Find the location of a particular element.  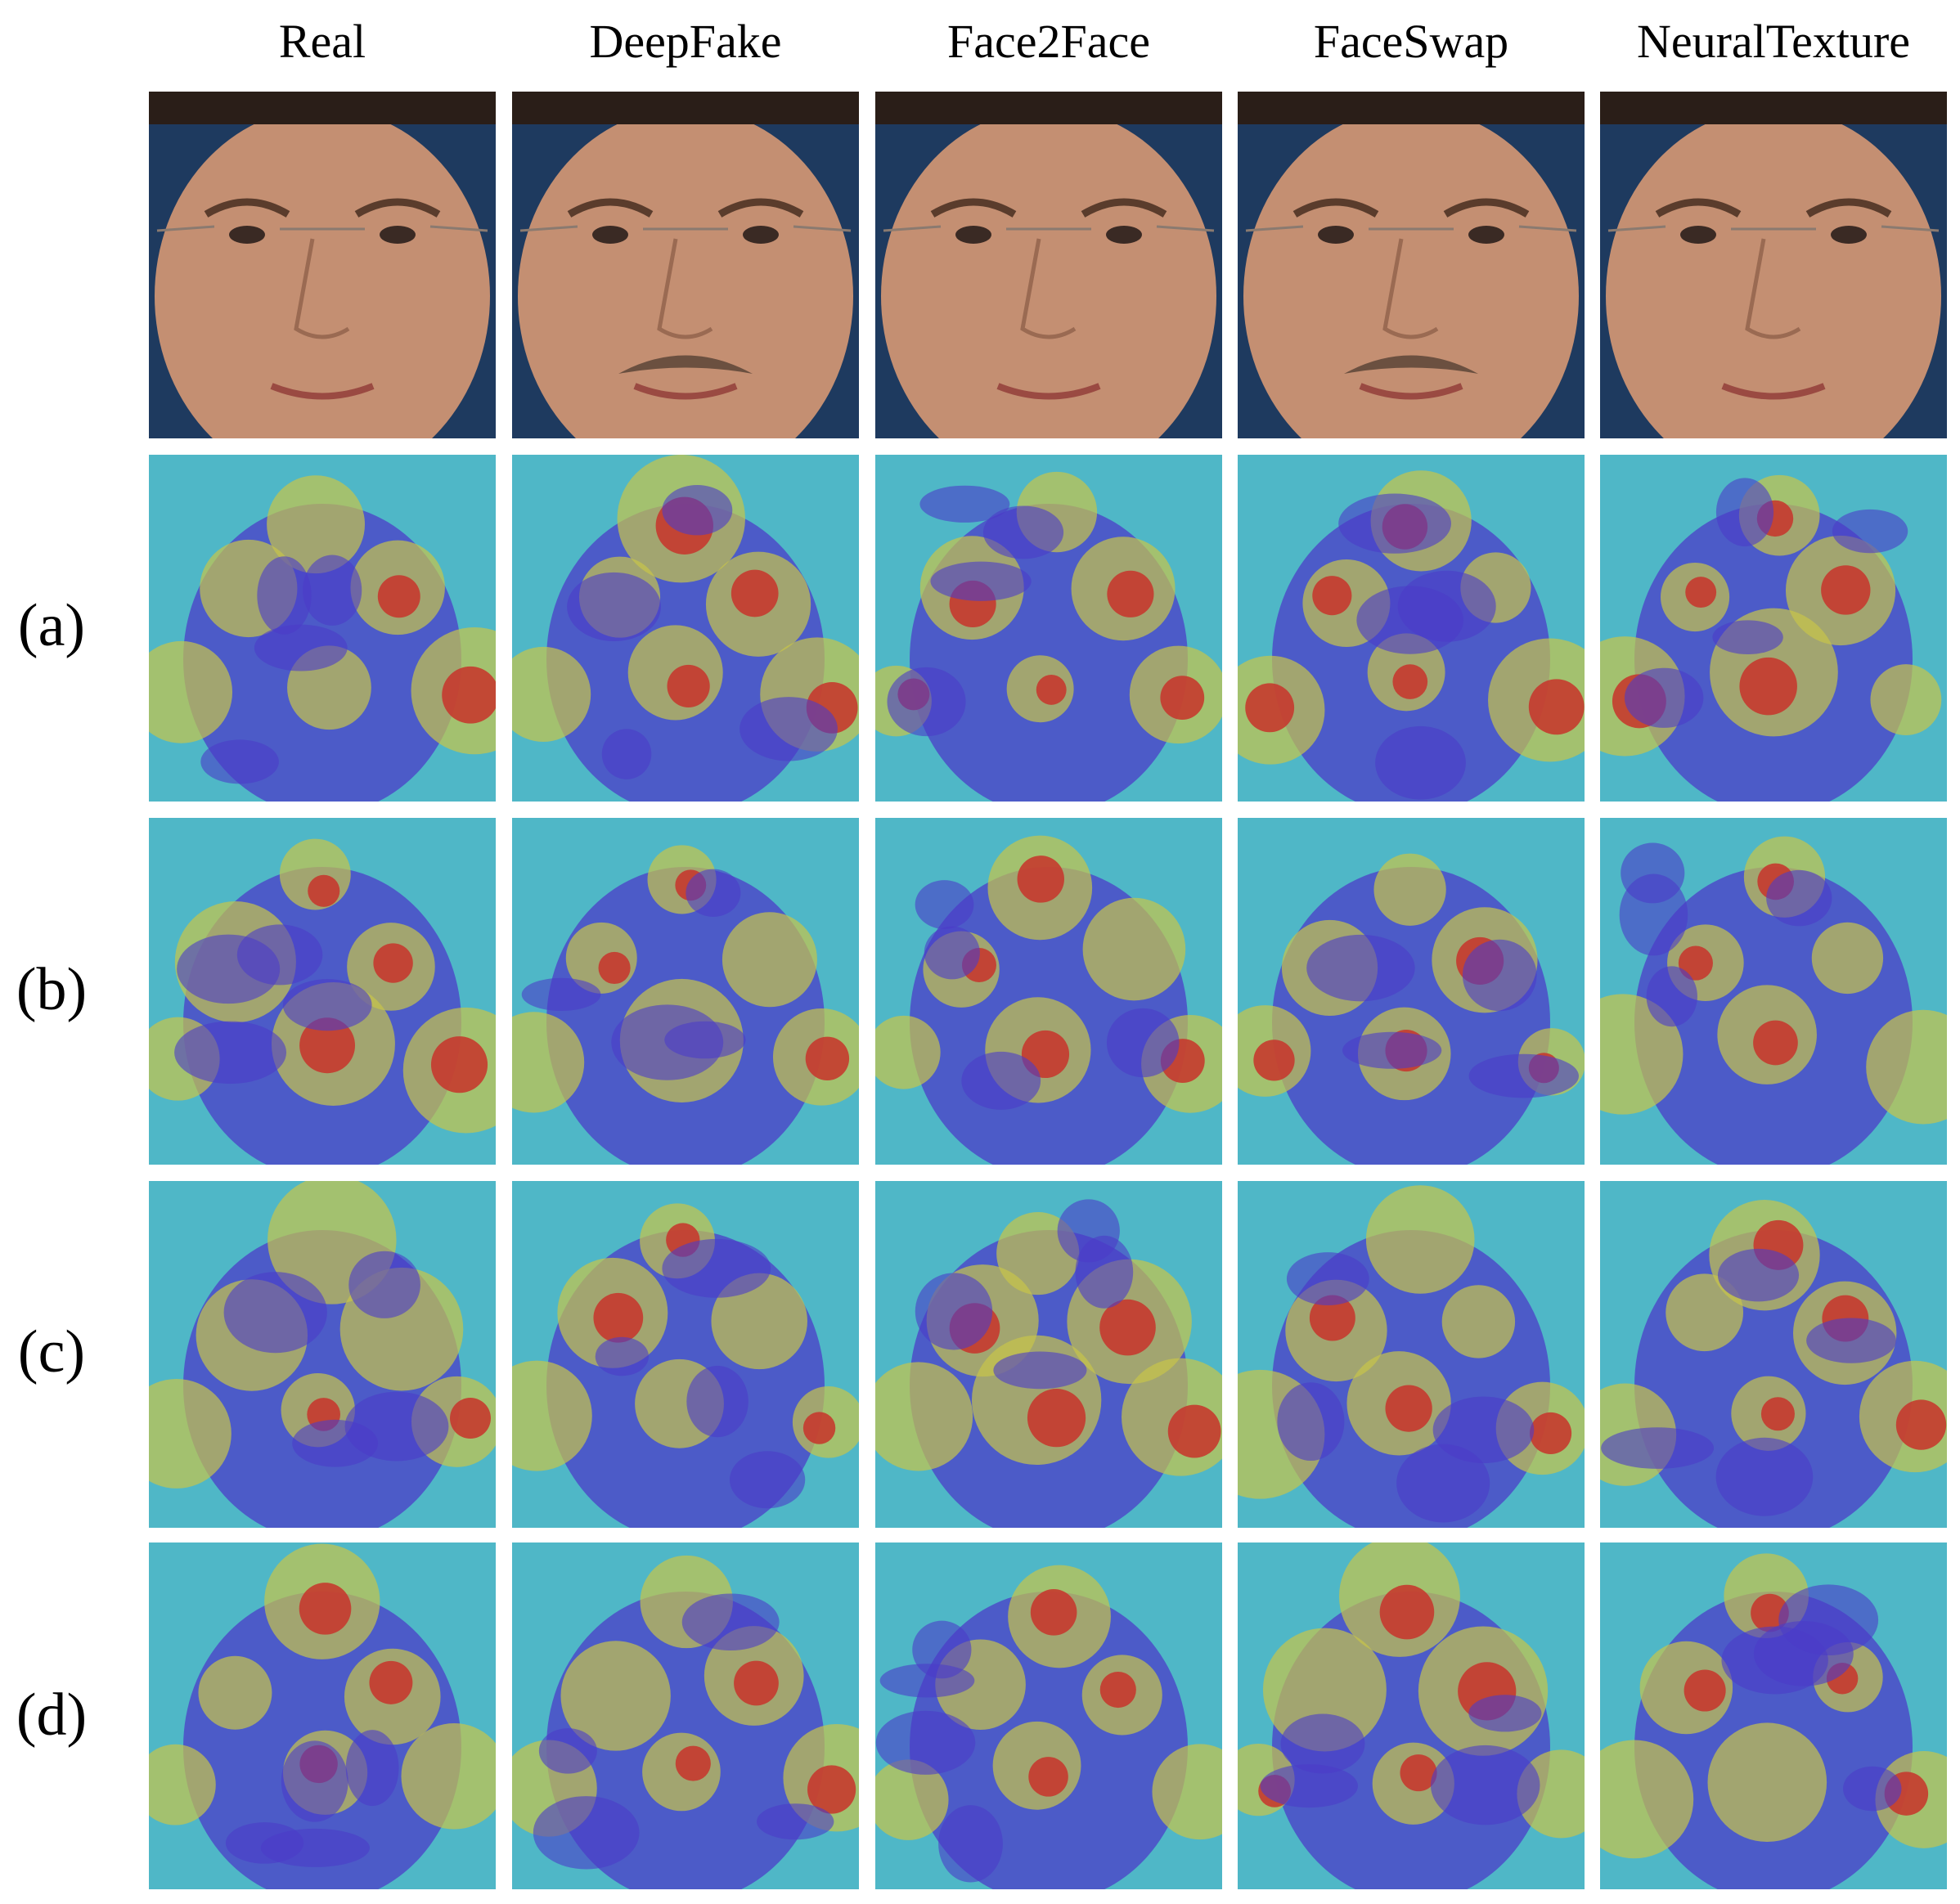

heatmap-a-real is located at coordinates (322, 628).